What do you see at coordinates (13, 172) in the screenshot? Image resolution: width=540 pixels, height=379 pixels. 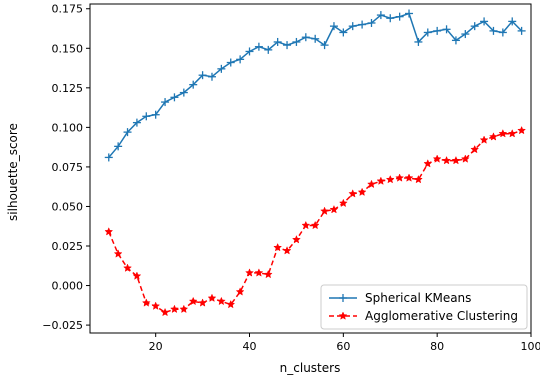 I see `y-axis-title: silhouette_score` at bounding box center [13, 172].